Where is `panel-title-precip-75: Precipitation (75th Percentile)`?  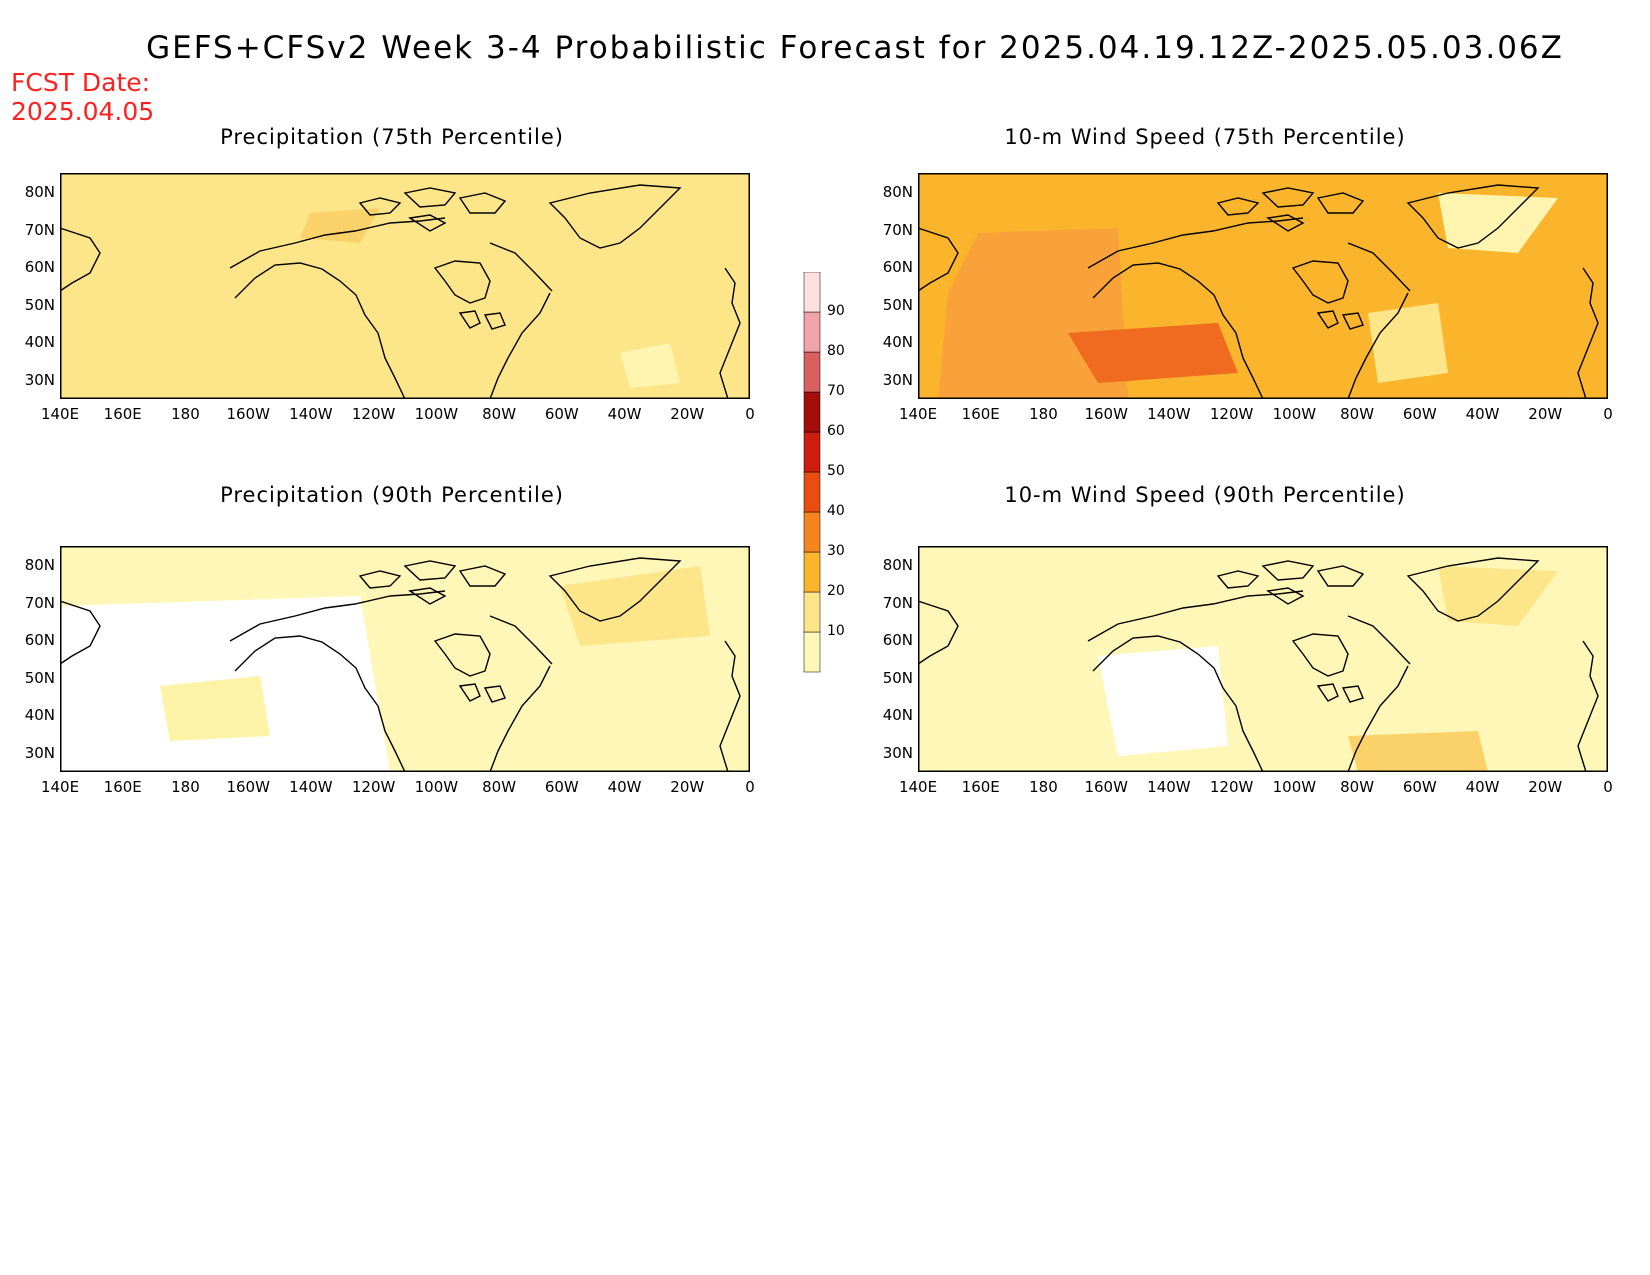 panel-title-precip-75: Precipitation (75th Percentile) is located at coordinates (392, 137).